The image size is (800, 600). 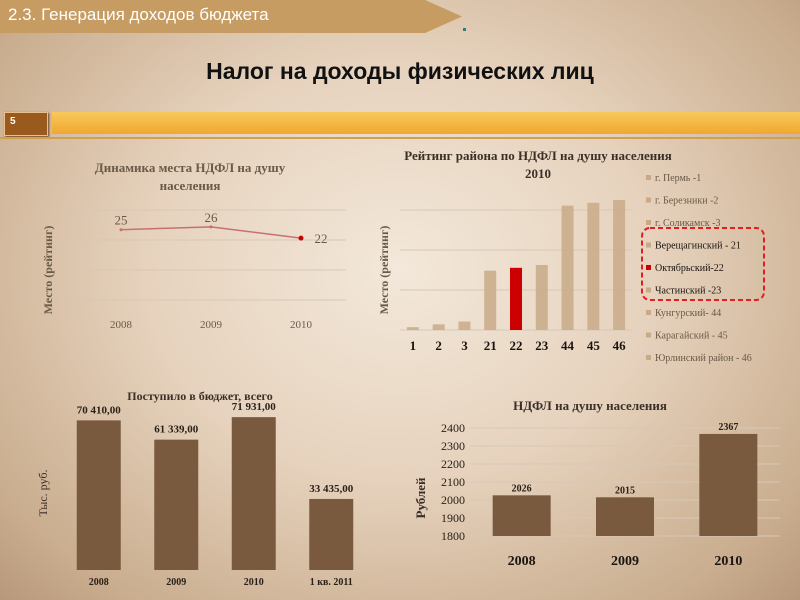 What do you see at coordinates (590, 405) in the screenshot?
I see `ndfl-title: НДФЛ на душу населения` at bounding box center [590, 405].